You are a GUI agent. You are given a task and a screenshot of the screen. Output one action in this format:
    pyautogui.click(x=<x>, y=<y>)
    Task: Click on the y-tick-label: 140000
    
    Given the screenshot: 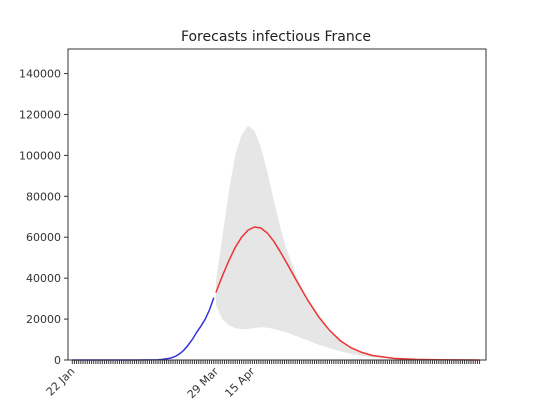 What is the action you would take?
    pyautogui.click(x=40, y=74)
    